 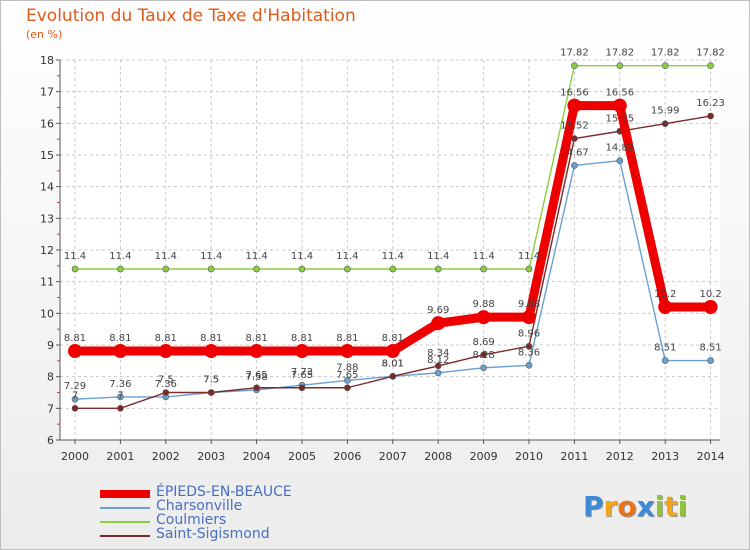 I want to click on data-label: 8.69, so click(x=483, y=342).